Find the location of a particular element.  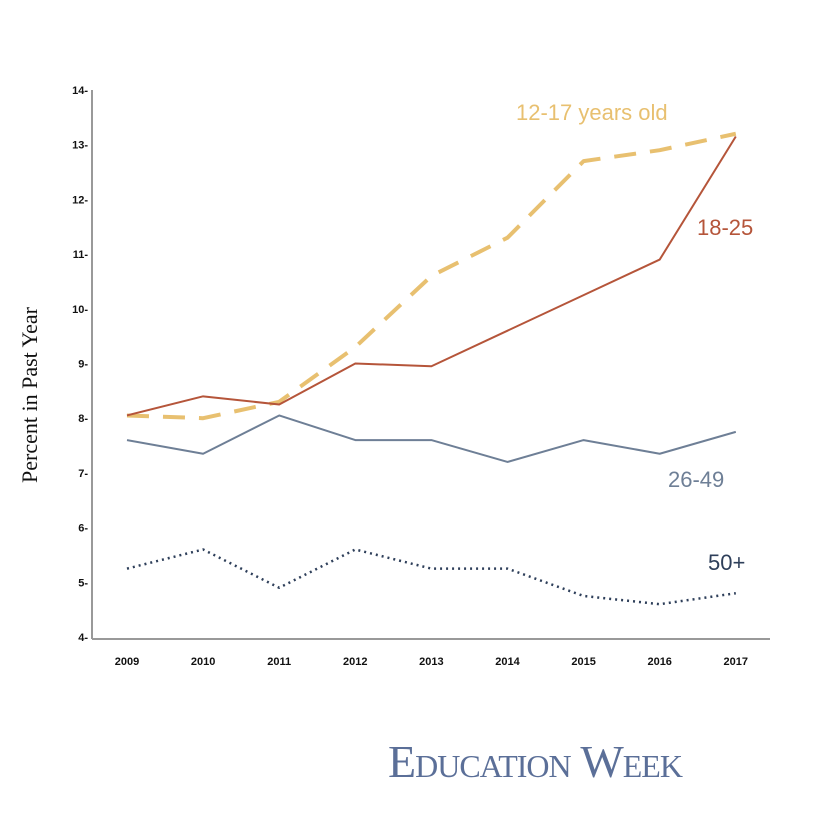

x-tick-label: 2009 is located at coordinates (127, 662).